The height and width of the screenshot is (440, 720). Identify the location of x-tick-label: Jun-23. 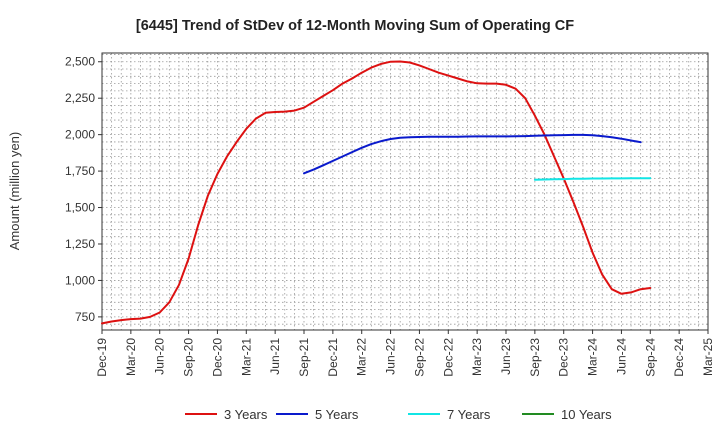
(506, 356).